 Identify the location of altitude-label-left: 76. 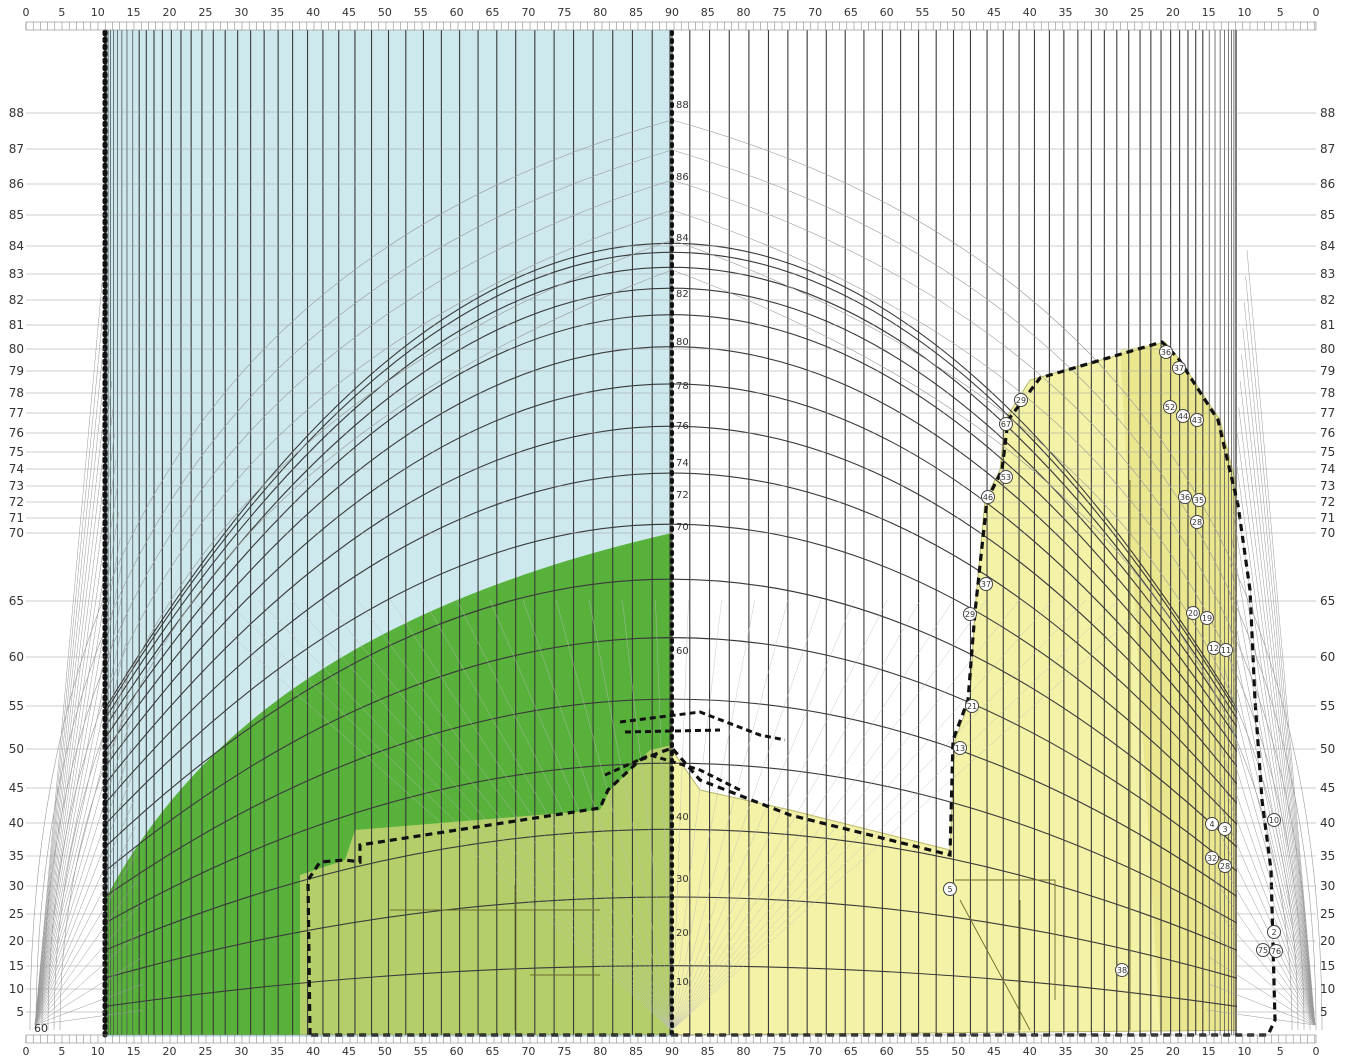
(16, 433).